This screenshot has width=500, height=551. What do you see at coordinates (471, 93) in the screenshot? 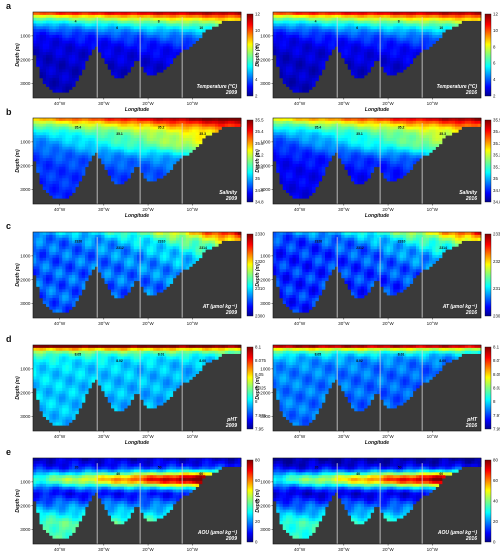
I see `year-label: 2016` at bounding box center [471, 93].